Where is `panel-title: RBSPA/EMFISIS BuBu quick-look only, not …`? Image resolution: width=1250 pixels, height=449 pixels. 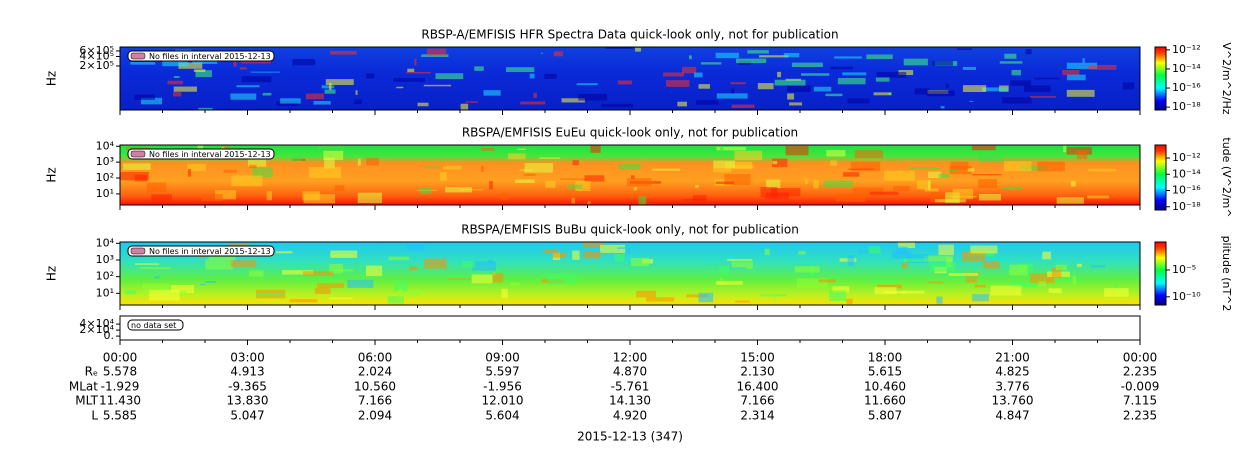 panel-title: RBSPA/EMFISIS BuBu quick-look only, not … is located at coordinates (630, 230).